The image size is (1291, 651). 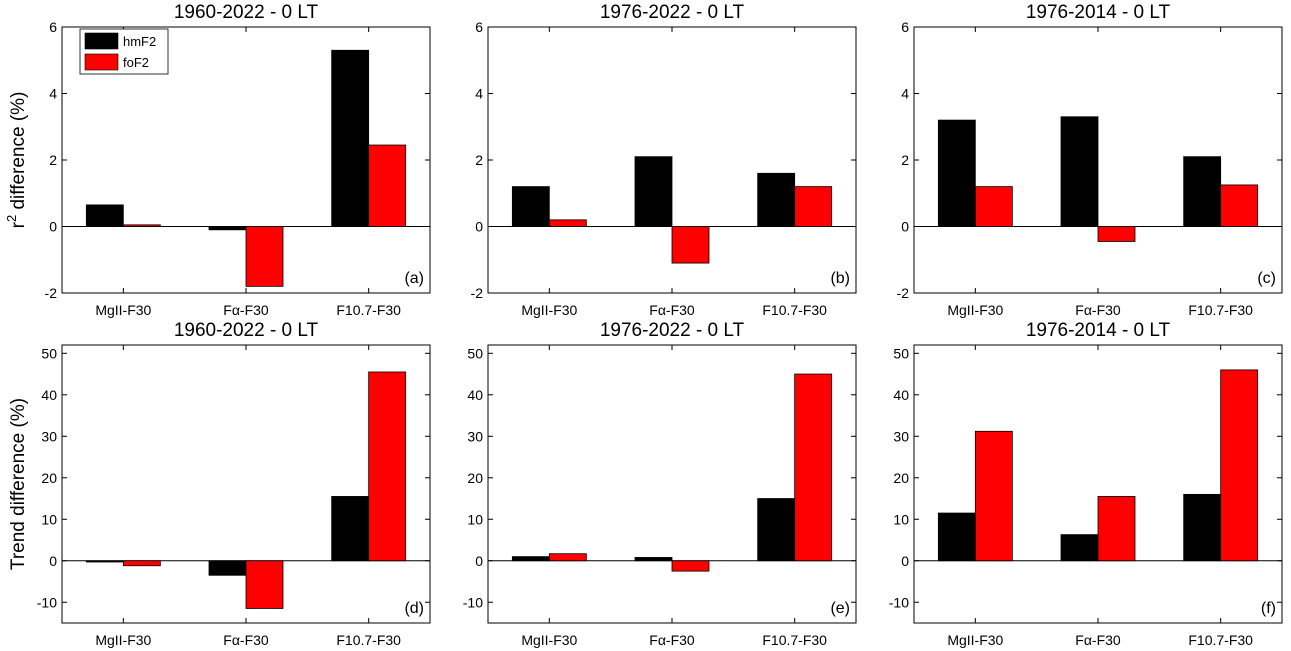 I want to click on legend: hmF2 foF2, so click(x=124, y=51).